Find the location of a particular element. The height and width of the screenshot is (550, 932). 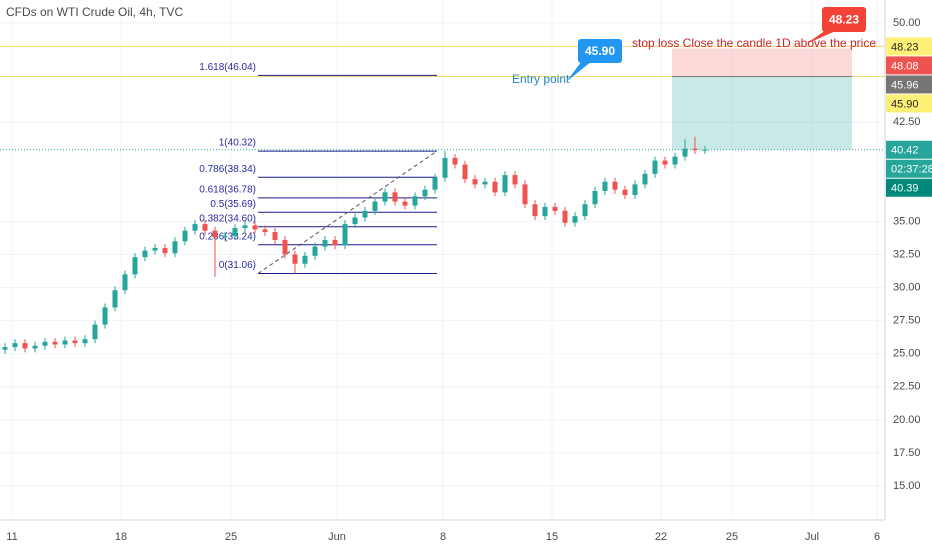

stop-callout-box is located at coordinates (844, 19).